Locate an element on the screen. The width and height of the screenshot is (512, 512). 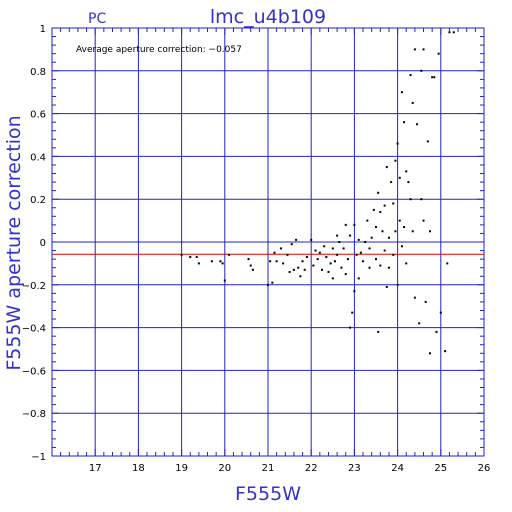
x-tick-label-9: 25 is located at coordinates (440, 468).